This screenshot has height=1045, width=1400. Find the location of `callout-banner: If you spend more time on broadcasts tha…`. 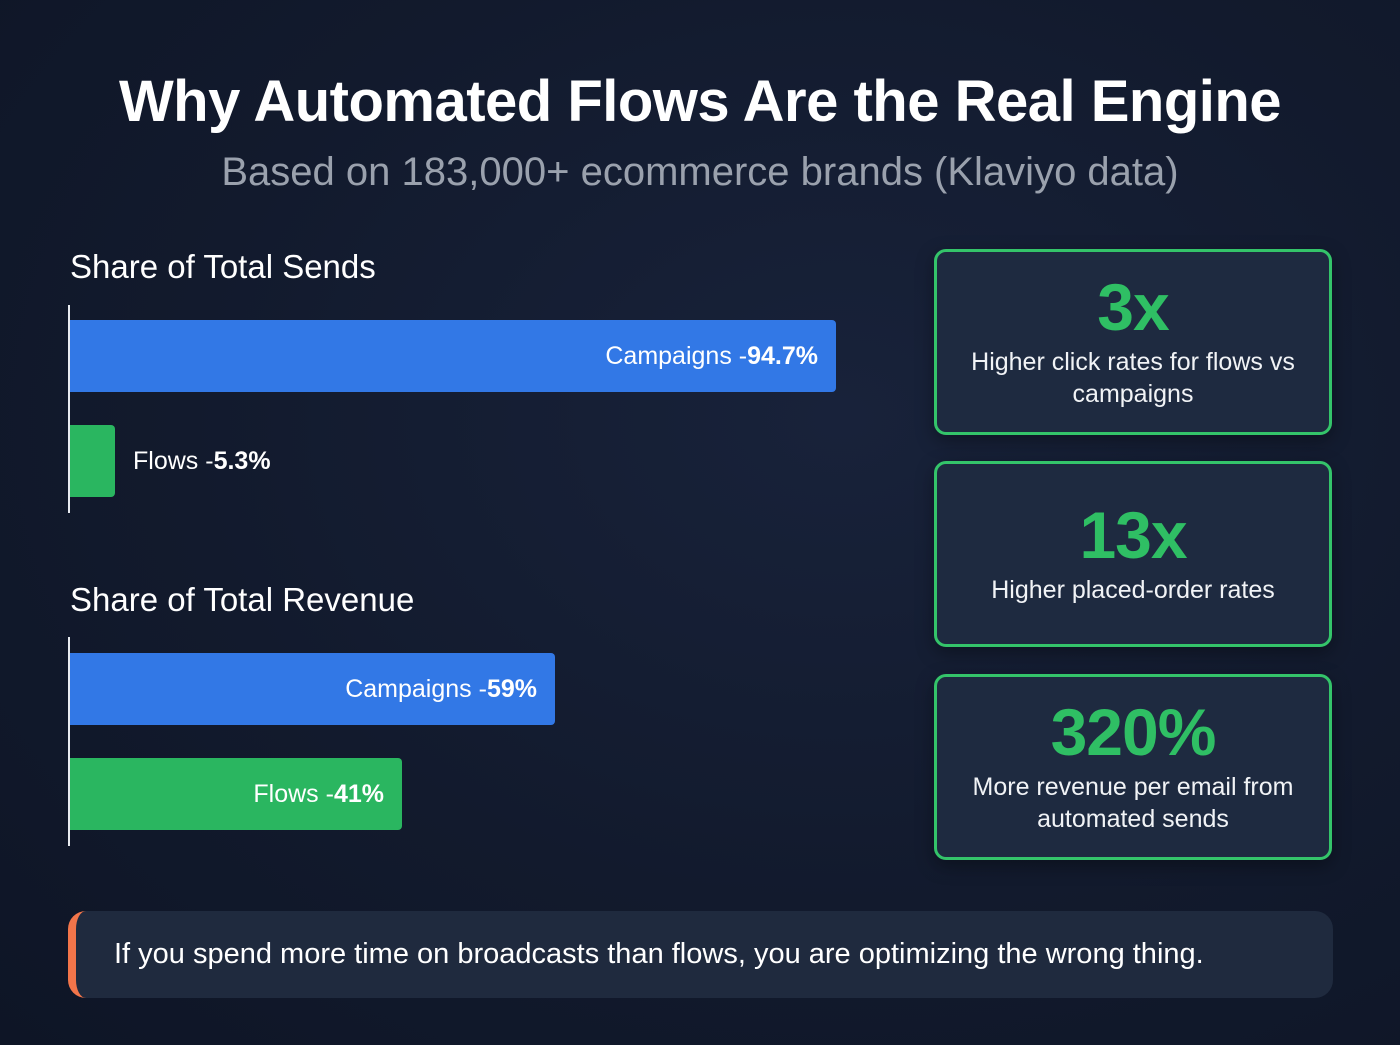

callout-banner: If you spend more time on broadcasts tha… is located at coordinates (700, 954).